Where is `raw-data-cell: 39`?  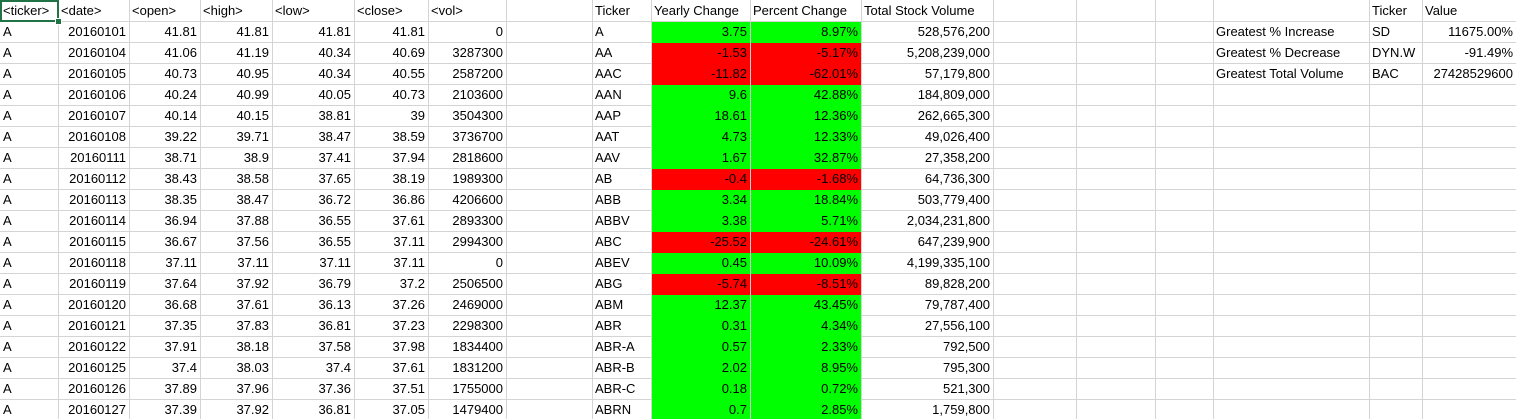
raw-data-cell: 39 is located at coordinates (417, 115).